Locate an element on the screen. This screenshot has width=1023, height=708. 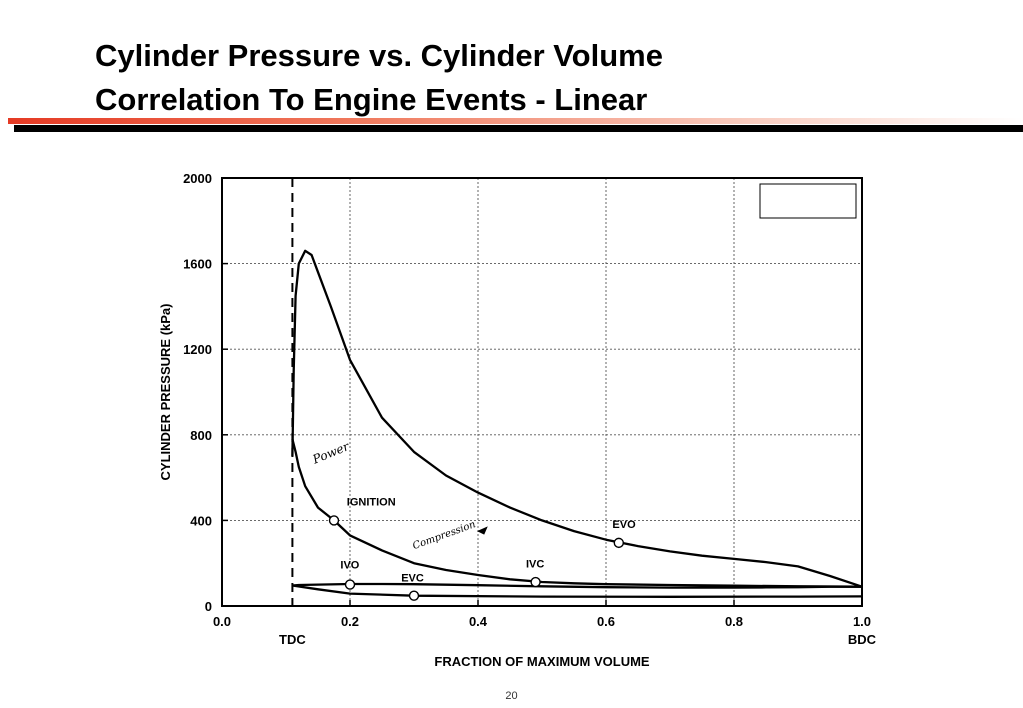
x-tick-label: 0.2 is located at coordinates (350, 621).